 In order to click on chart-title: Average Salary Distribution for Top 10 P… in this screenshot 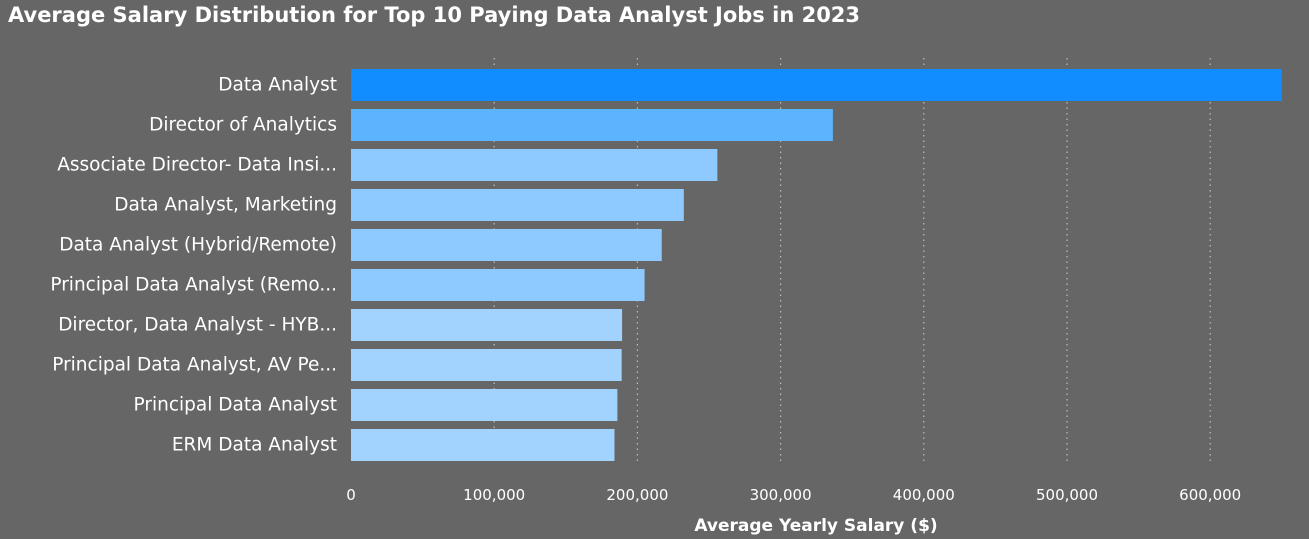, I will do `click(434, 15)`.